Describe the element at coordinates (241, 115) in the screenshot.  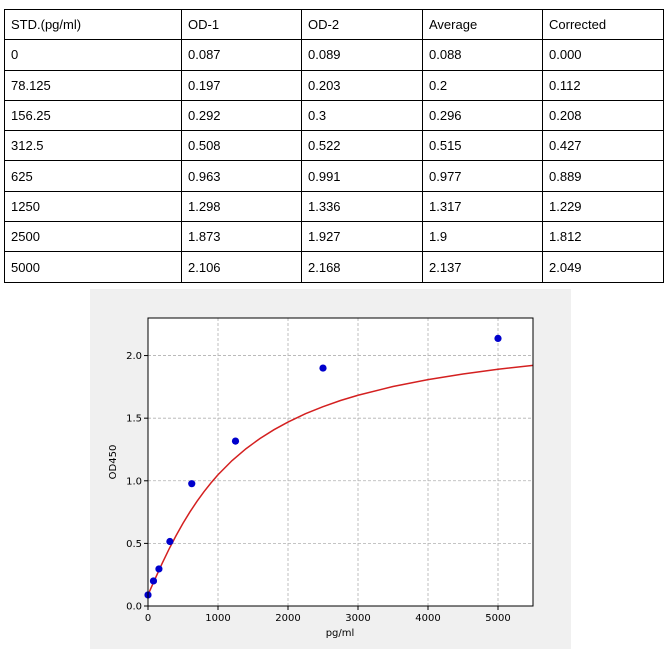
I see `cell-od1: 0.292` at that location.